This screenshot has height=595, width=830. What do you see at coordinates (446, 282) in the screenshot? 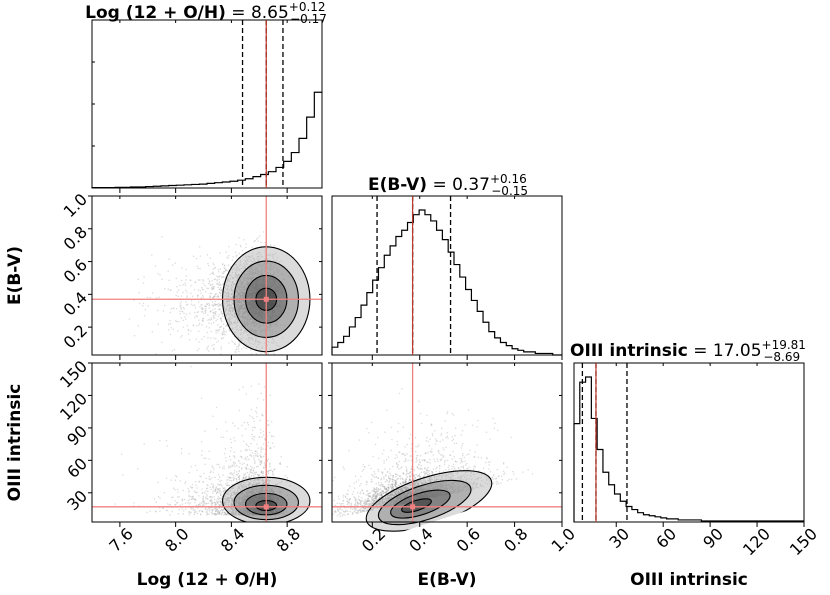
I see `hist-ebv` at bounding box center [446, 282].